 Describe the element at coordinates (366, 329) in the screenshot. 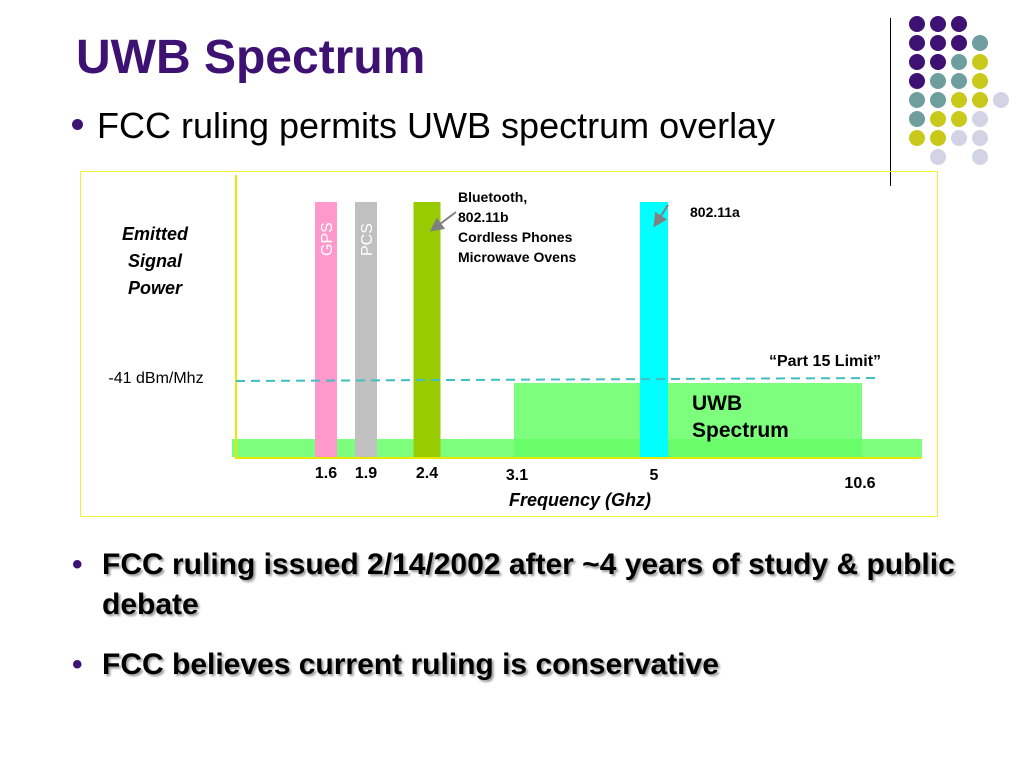

I see `band-bar-pcs` at that location.